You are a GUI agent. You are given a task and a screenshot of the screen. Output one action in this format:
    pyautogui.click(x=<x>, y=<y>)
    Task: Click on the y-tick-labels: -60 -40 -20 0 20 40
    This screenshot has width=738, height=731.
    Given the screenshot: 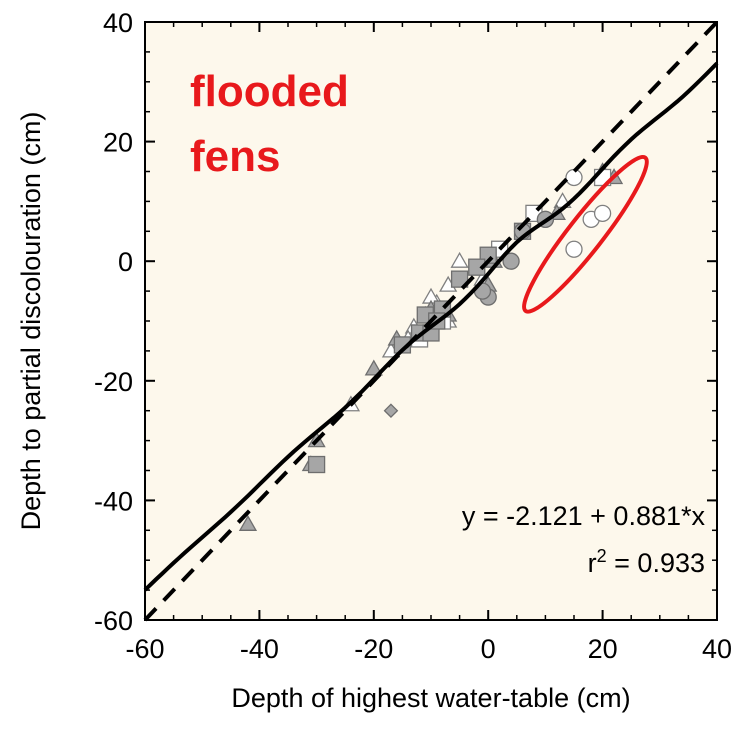 What is the action you would take?
    pyautogui.click(x=113, y=322)
    